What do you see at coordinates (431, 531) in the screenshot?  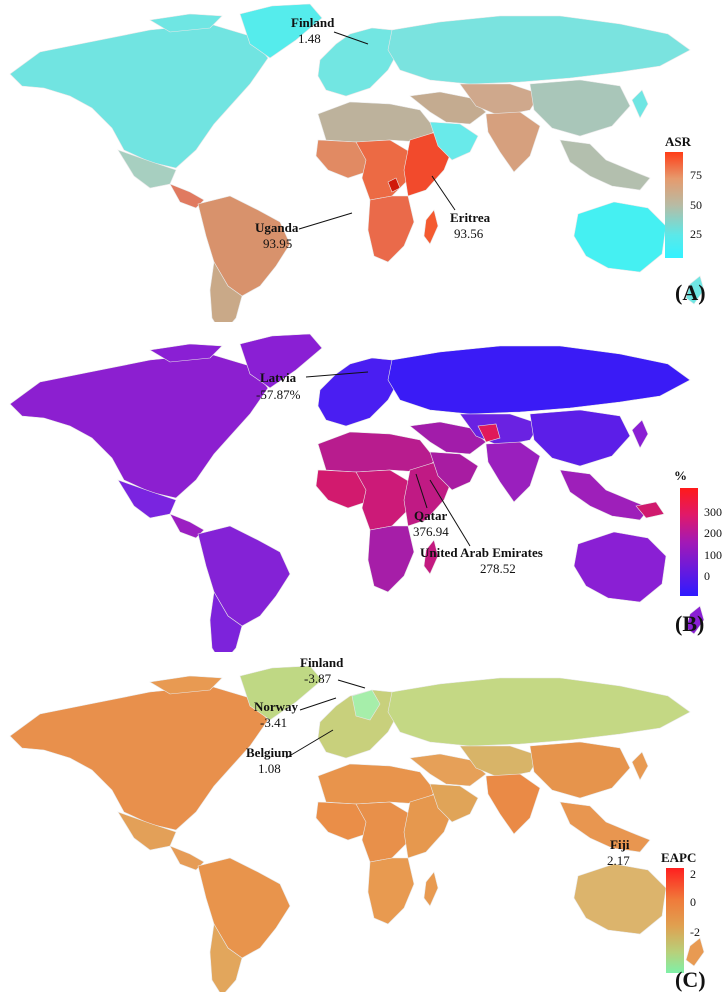 I see `annotation-value: 376.94` at bounding box center [431, 531].